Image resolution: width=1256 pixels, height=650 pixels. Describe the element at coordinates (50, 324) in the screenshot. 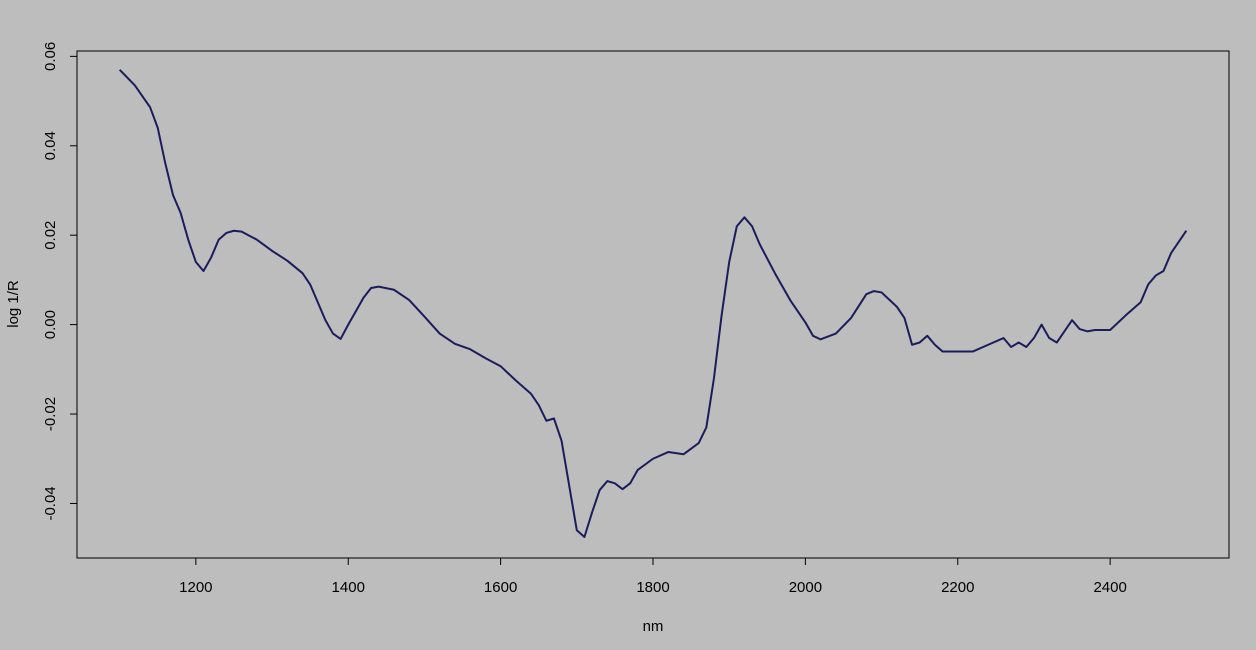

I see `y-tick-label: 0.00` at that location.